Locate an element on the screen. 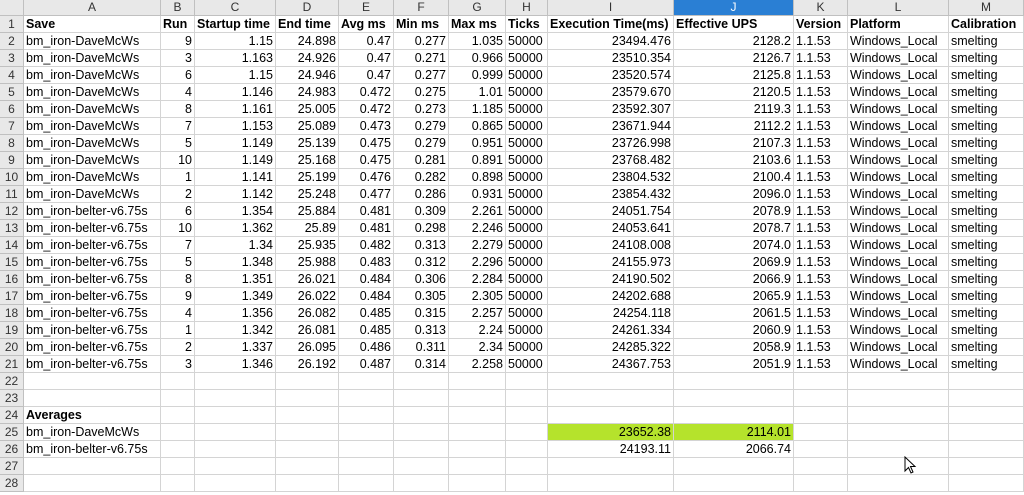 The height and width of the screenshot is (495, 1024). table-cell: 0.477 is located at coordinates (366, 194).